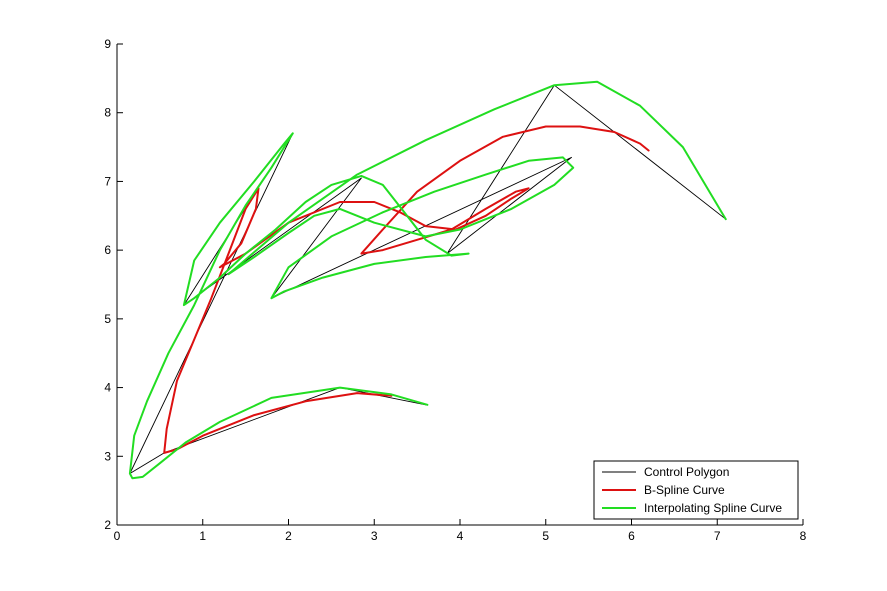 The height and width of the screenshot is (591, 887). I want to click on y-tick-label: 8, so click(107, 113).